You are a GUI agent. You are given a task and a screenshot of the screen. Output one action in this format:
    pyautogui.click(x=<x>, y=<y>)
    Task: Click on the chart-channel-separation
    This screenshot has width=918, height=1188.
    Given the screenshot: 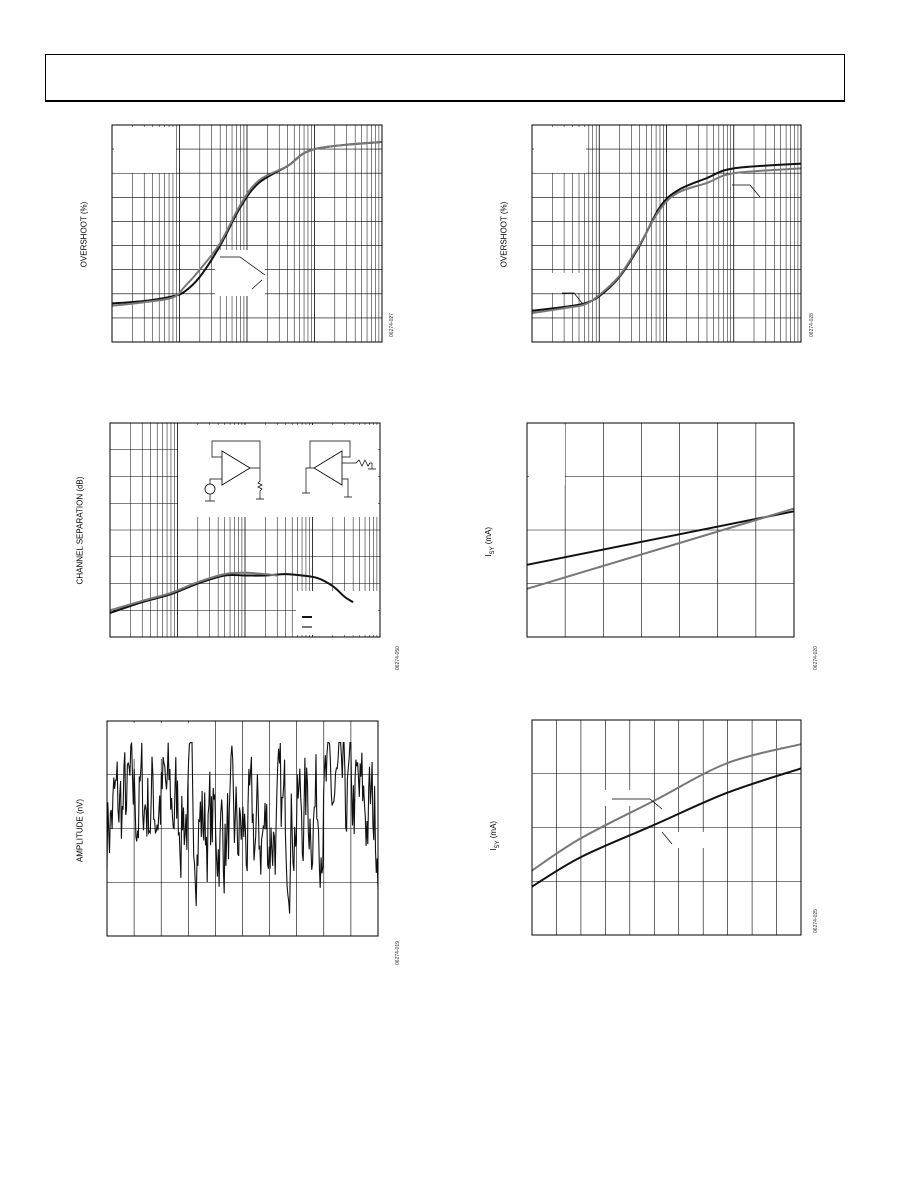 What is the action you would take?
    pyautogui.click(x=245, y=530)
    